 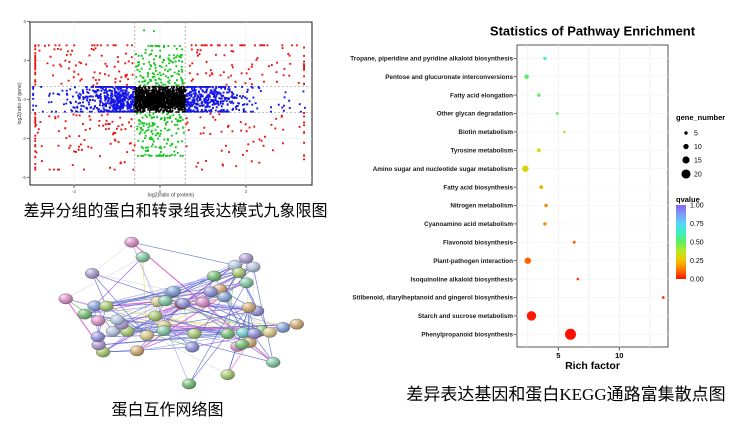 I want to click on nq-points-not-different, so click(x=160, y=99).